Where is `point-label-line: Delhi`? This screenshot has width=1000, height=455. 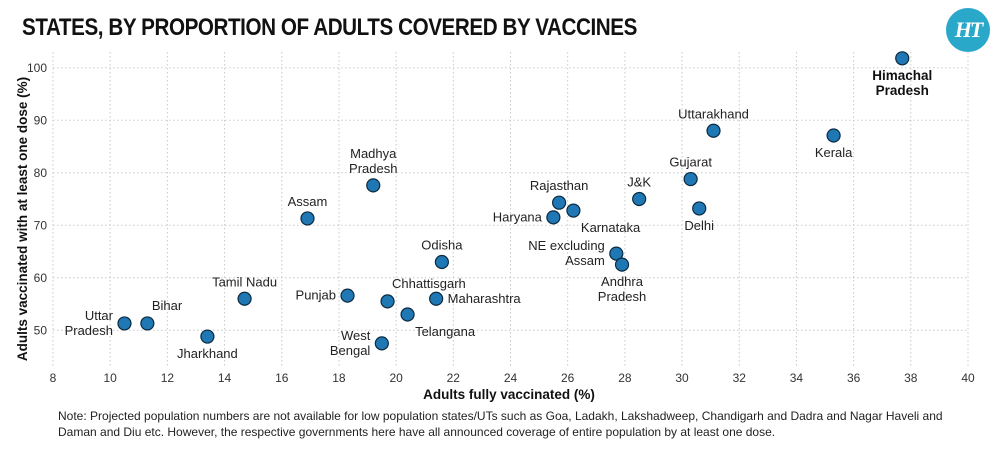
point-label-line: Delhi is located at coordinates (699, 225).